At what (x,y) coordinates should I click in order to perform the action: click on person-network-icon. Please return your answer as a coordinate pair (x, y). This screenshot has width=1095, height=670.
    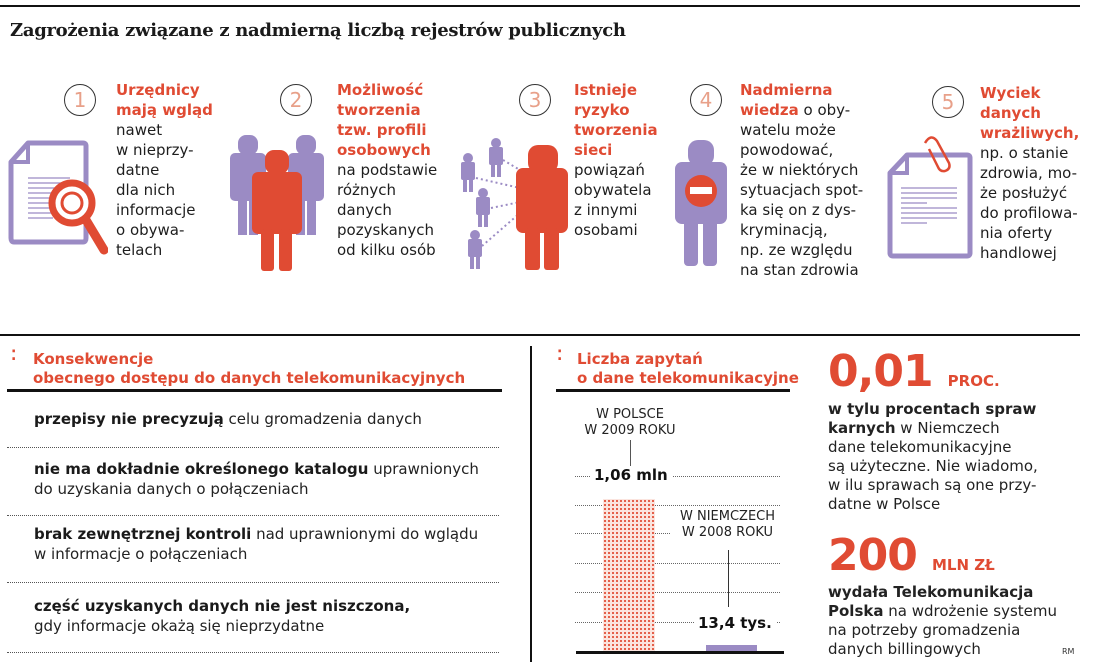
    Looking at the image, I should click on (514, 204).